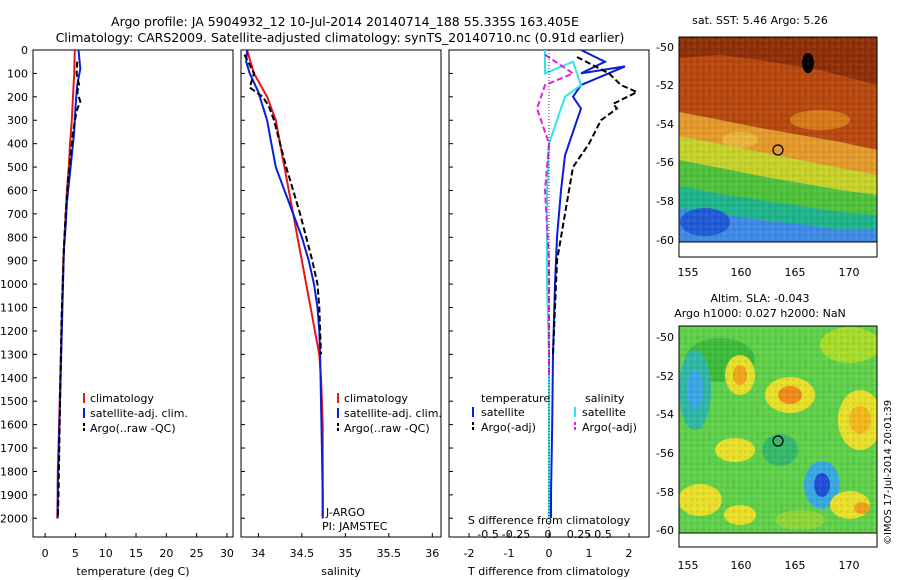 This screenshot has width=900, height=580. I want to click on map-ytick-label: -58, so click(665, 201).